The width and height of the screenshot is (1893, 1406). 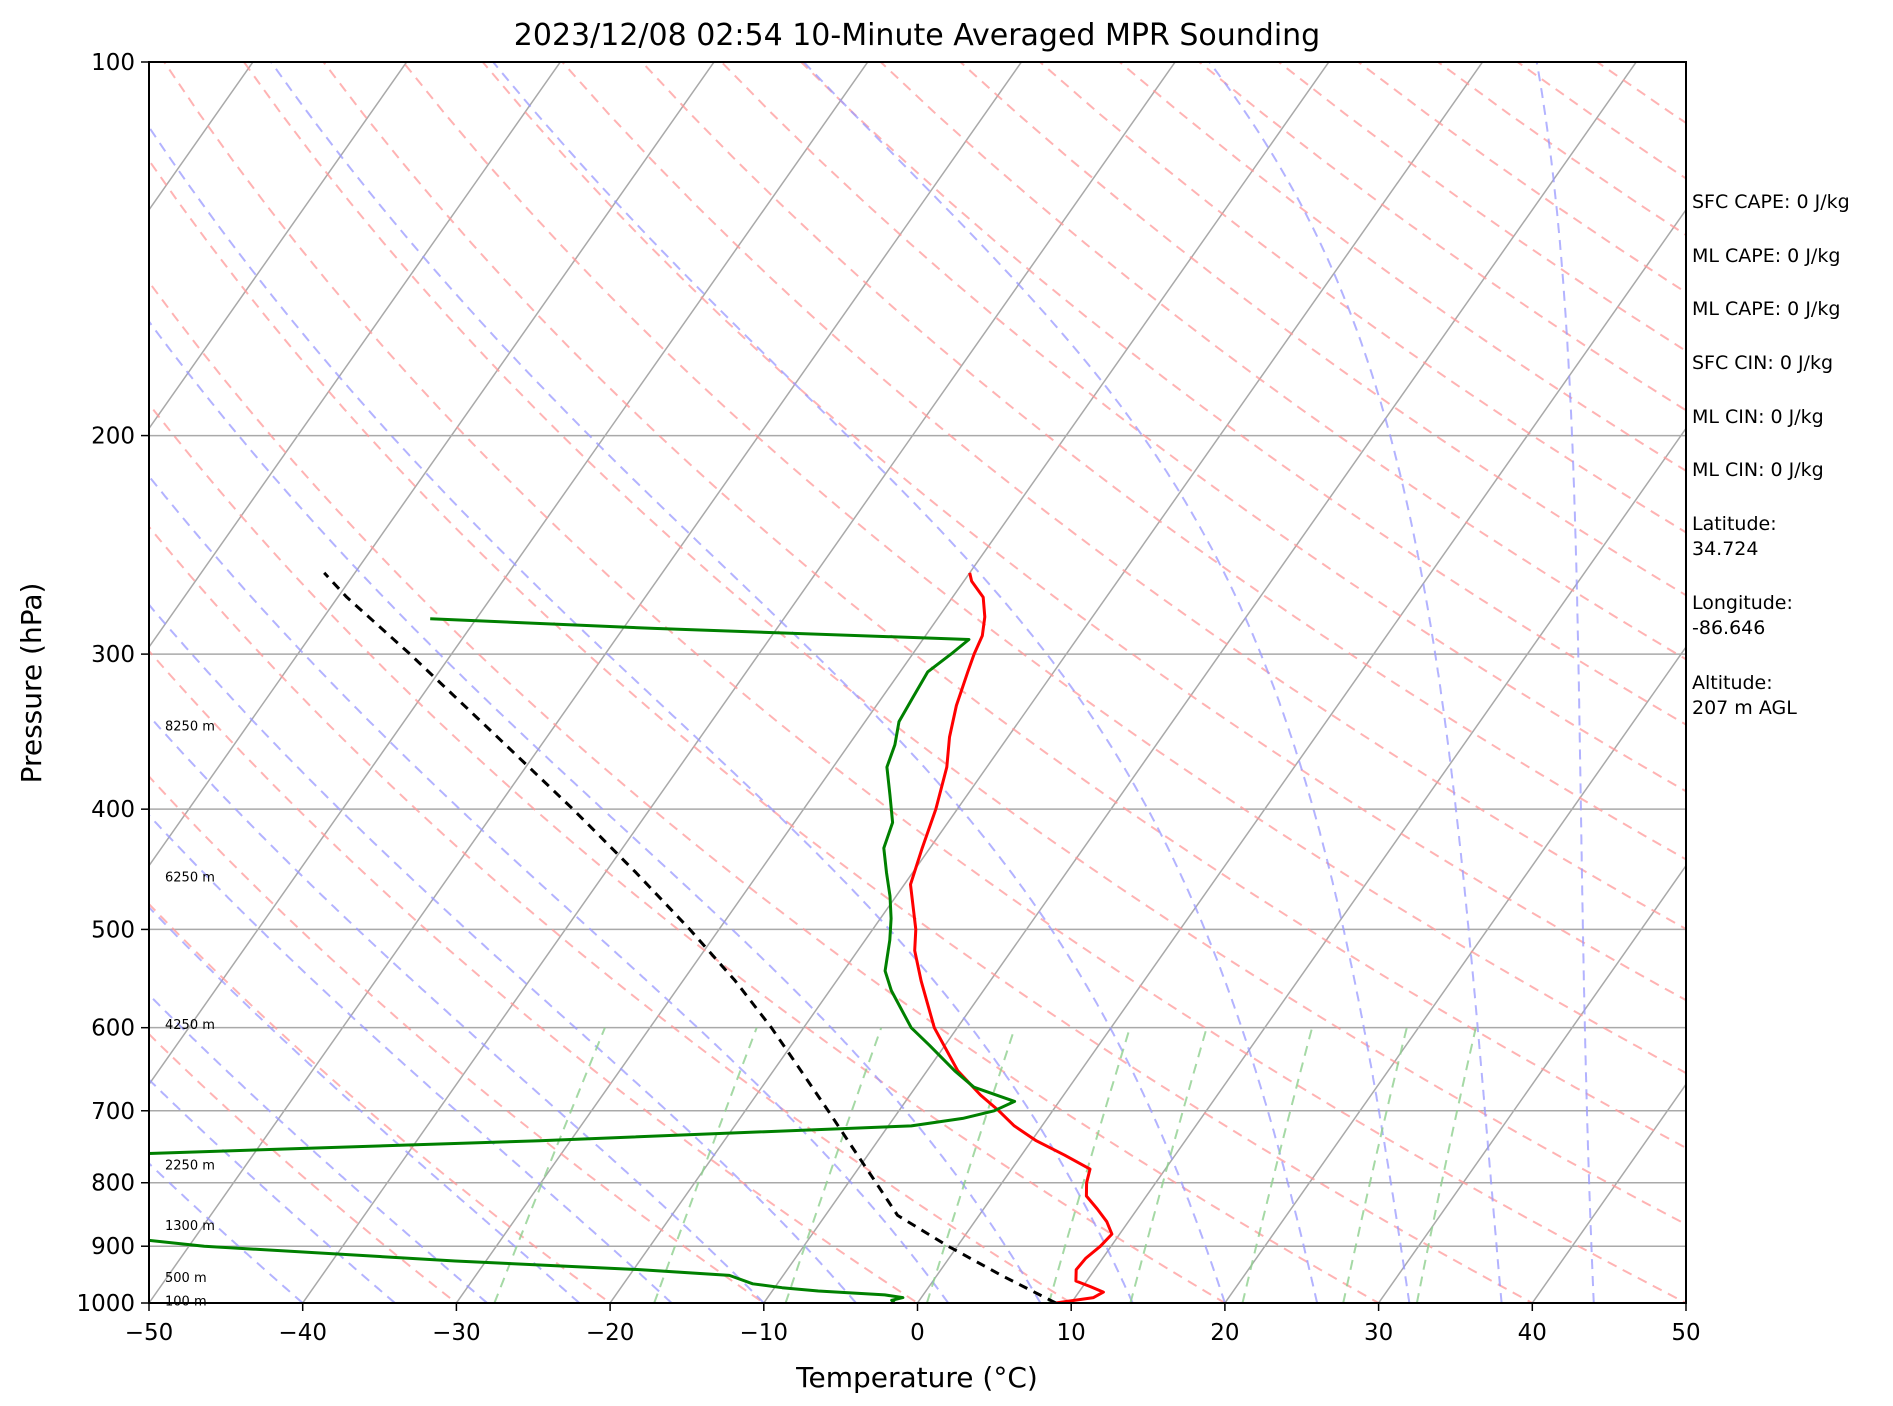 What do you see at coordinates (1766, 256) in the screenshot?
I see `ml-cape-text: ML CAPE: 0 J/kg` at bounding box center [1766, 256].